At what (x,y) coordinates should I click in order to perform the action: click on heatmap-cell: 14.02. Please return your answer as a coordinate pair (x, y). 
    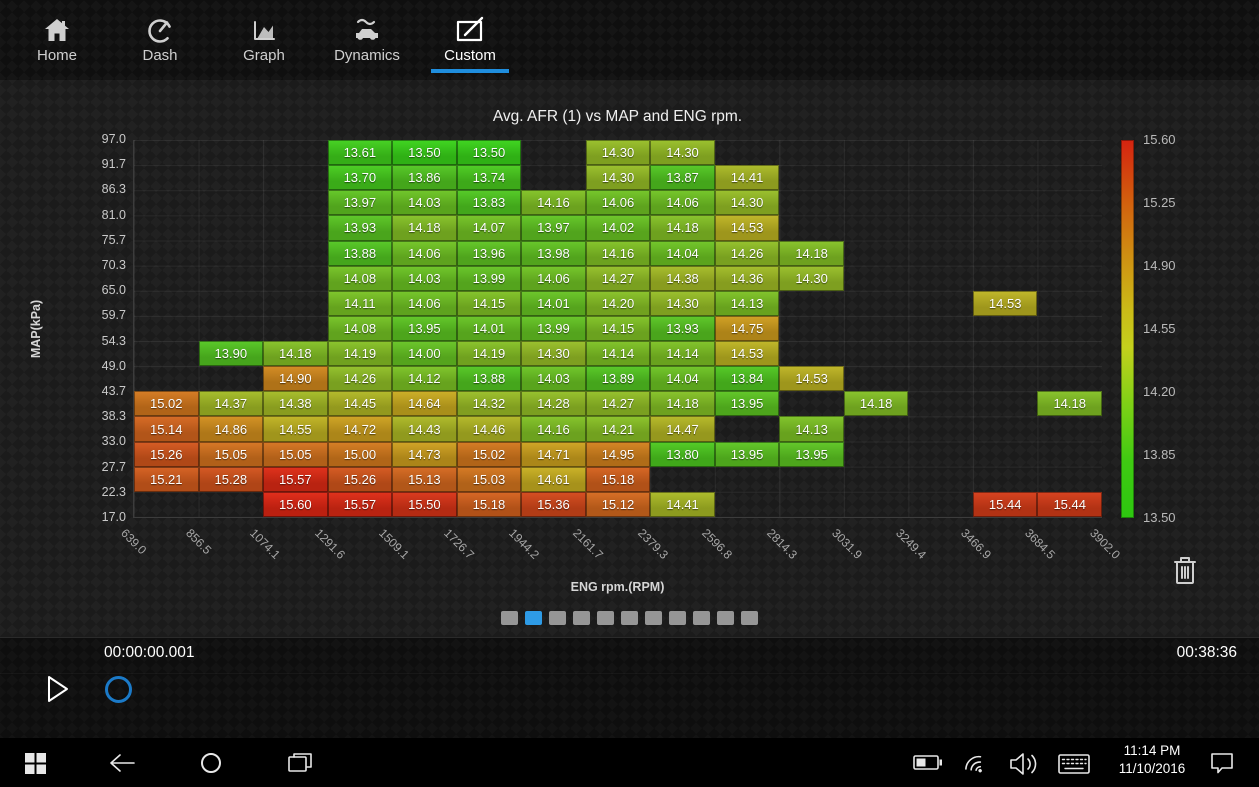
    Looking at the image, I should click on (618, 228).